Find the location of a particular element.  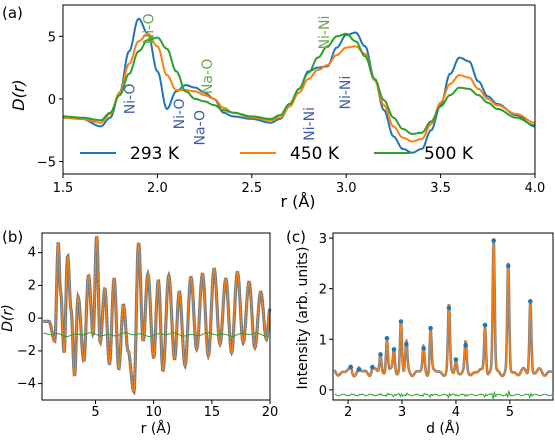

legend-label: 450 K is located at coordinates (315, 154).